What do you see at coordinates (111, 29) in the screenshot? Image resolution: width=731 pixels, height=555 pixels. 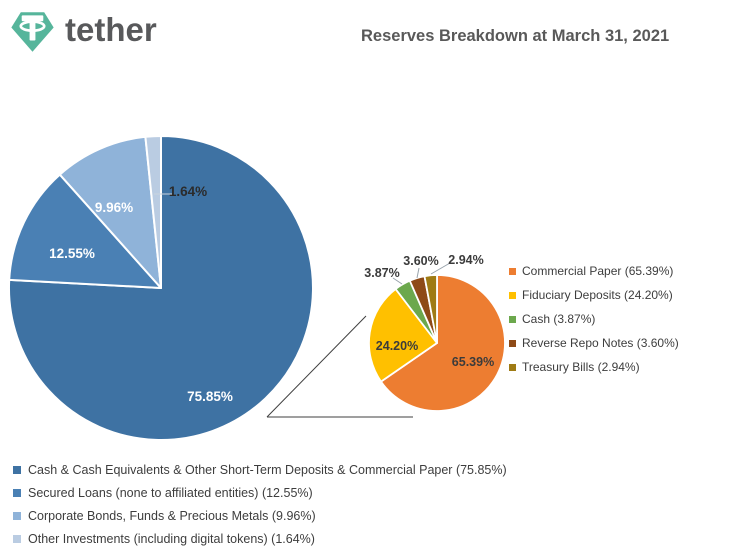 I see `brand-name: tether` at bounding box center [111, 29].